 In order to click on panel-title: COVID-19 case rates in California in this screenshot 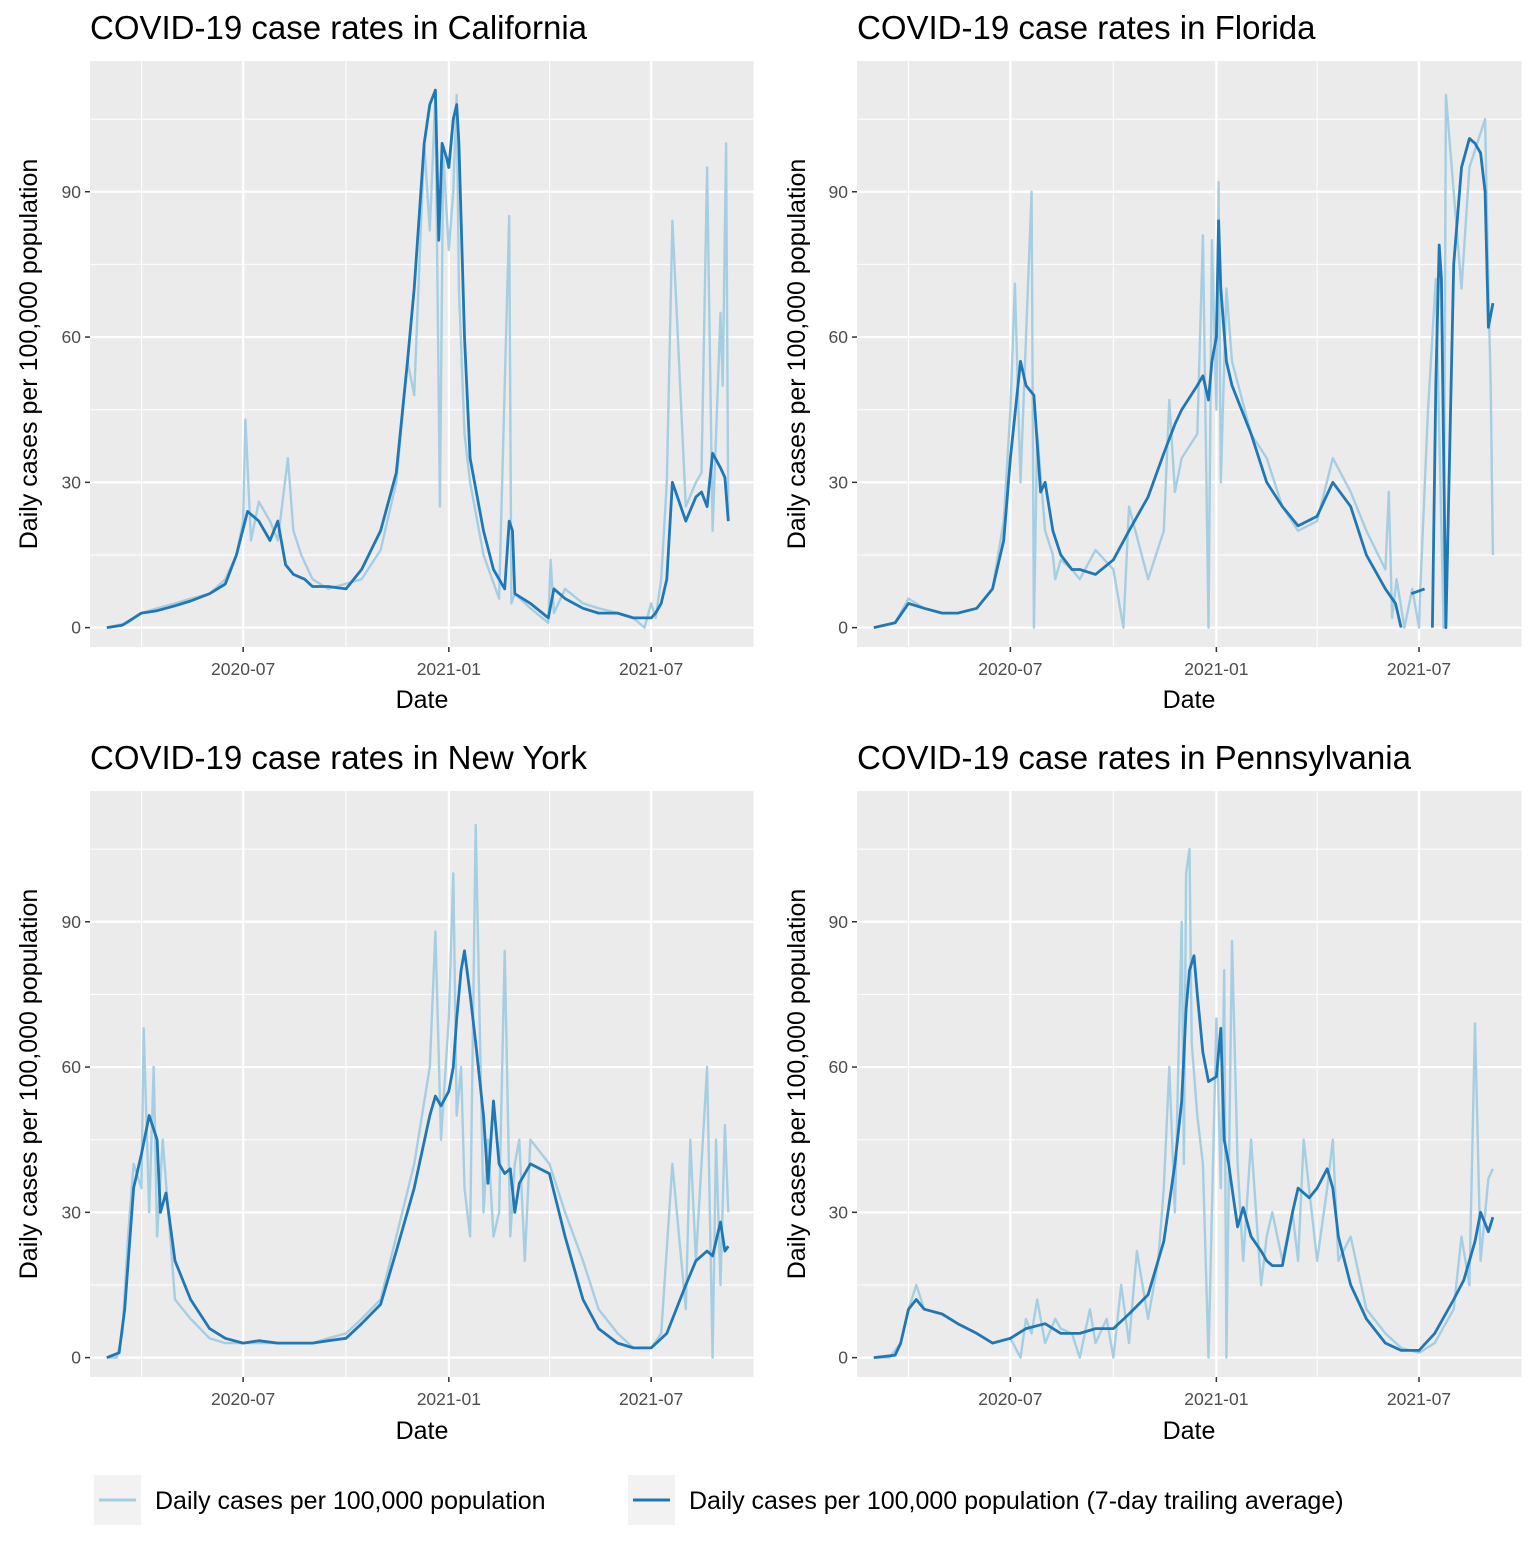, I will do `click(339, 27)`.